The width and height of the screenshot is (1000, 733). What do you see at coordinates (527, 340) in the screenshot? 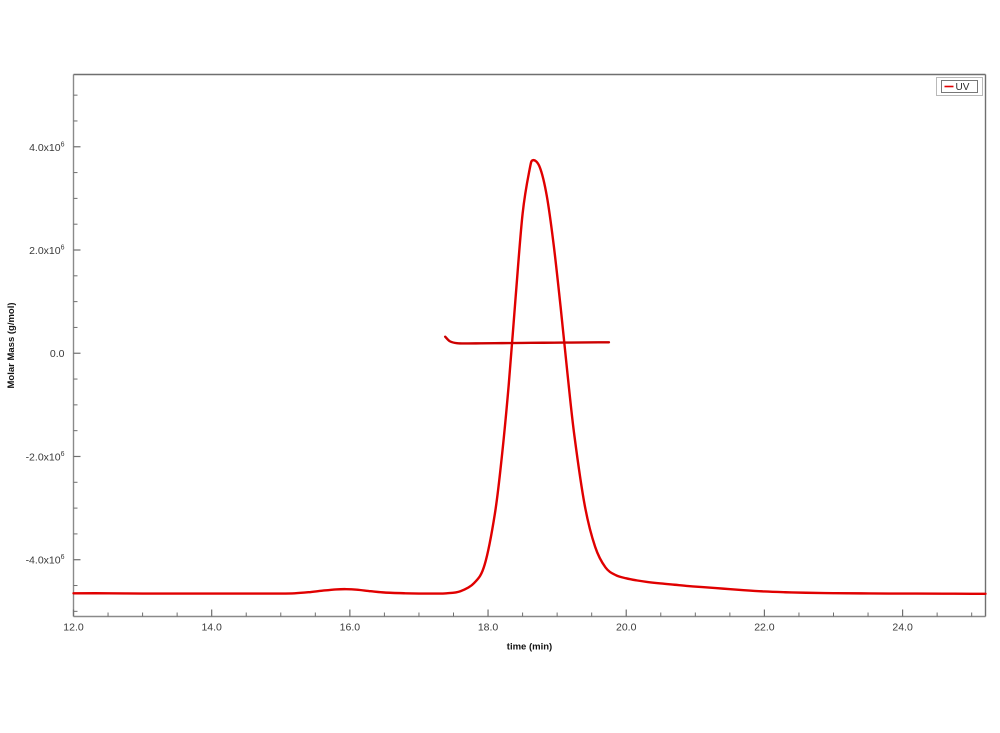
I see `series-path-UV-molar-mass-overlay` at bounding box center [527, 340].